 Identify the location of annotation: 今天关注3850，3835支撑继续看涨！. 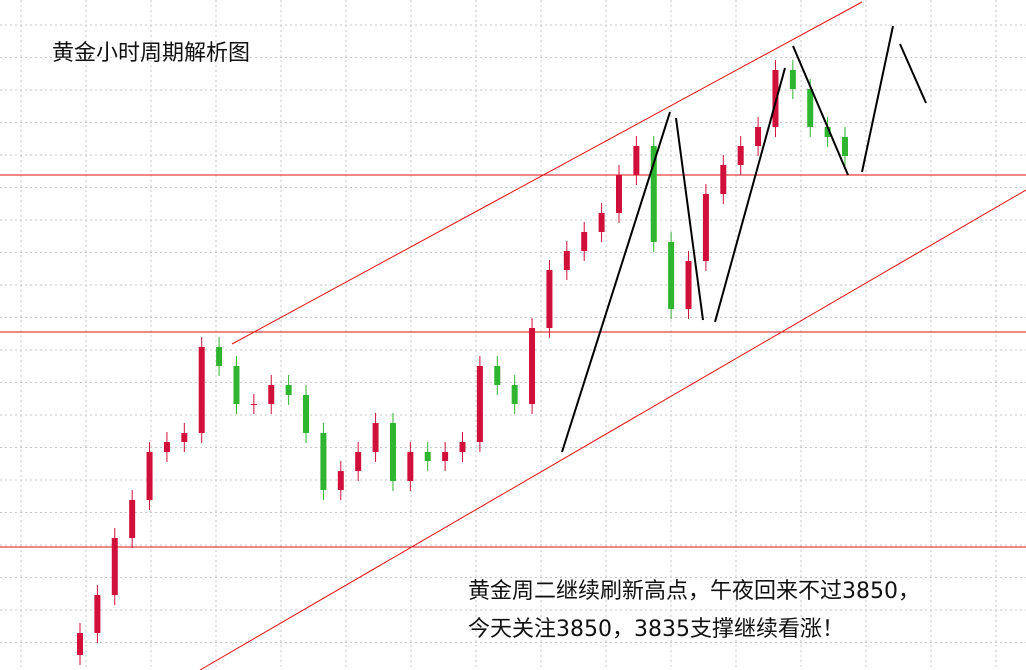
(656, 629).